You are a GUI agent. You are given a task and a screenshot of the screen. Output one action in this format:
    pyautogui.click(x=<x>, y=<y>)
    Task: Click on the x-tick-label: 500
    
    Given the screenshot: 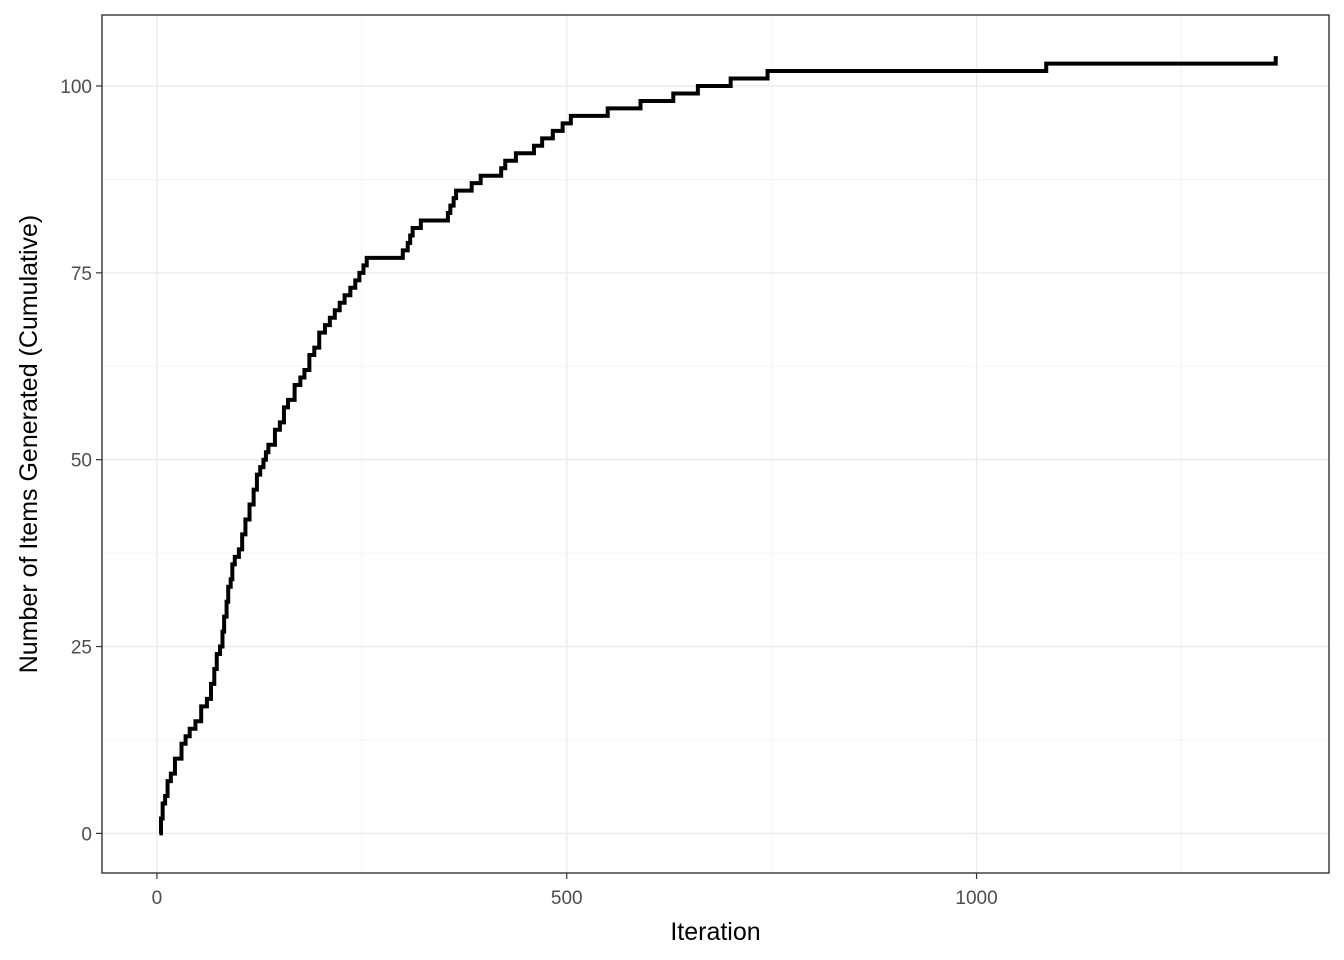 What is the action you would take?
    pyautogui.click(x=567, y=898)
    